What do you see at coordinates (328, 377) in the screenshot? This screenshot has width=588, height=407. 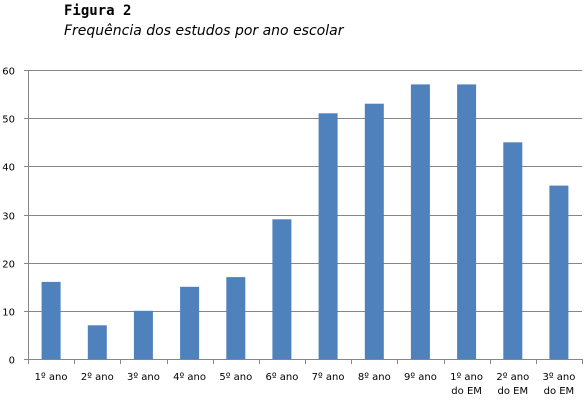 I see `x-tick-label: 7º ano` at bounding box center [328, 377].